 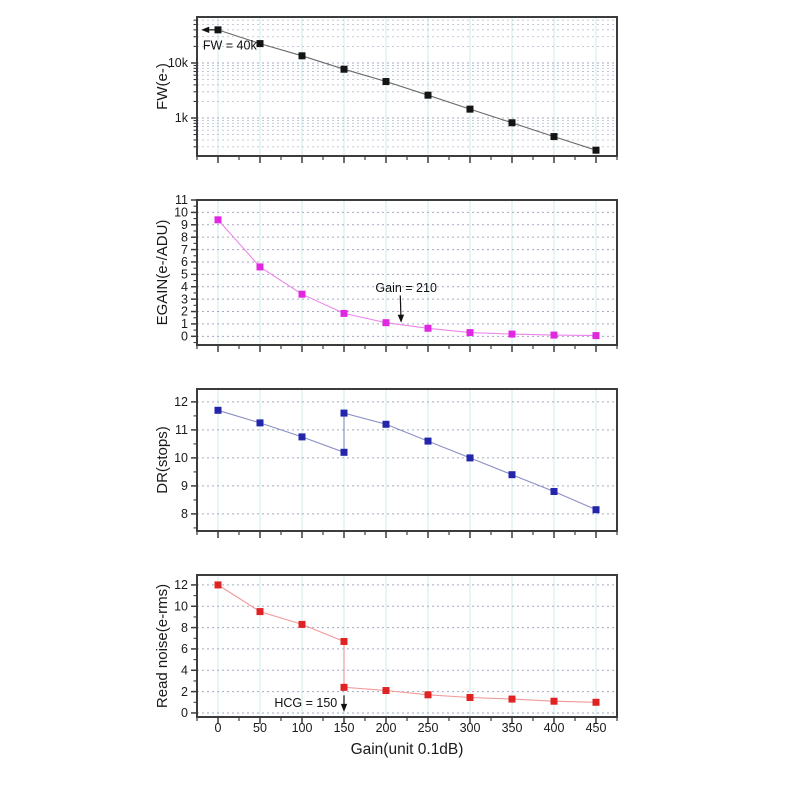 What do you see at coordinates (184, 299) in the screenshot?
I see `y-tick-label: 3` at bounding box center [184, 299].